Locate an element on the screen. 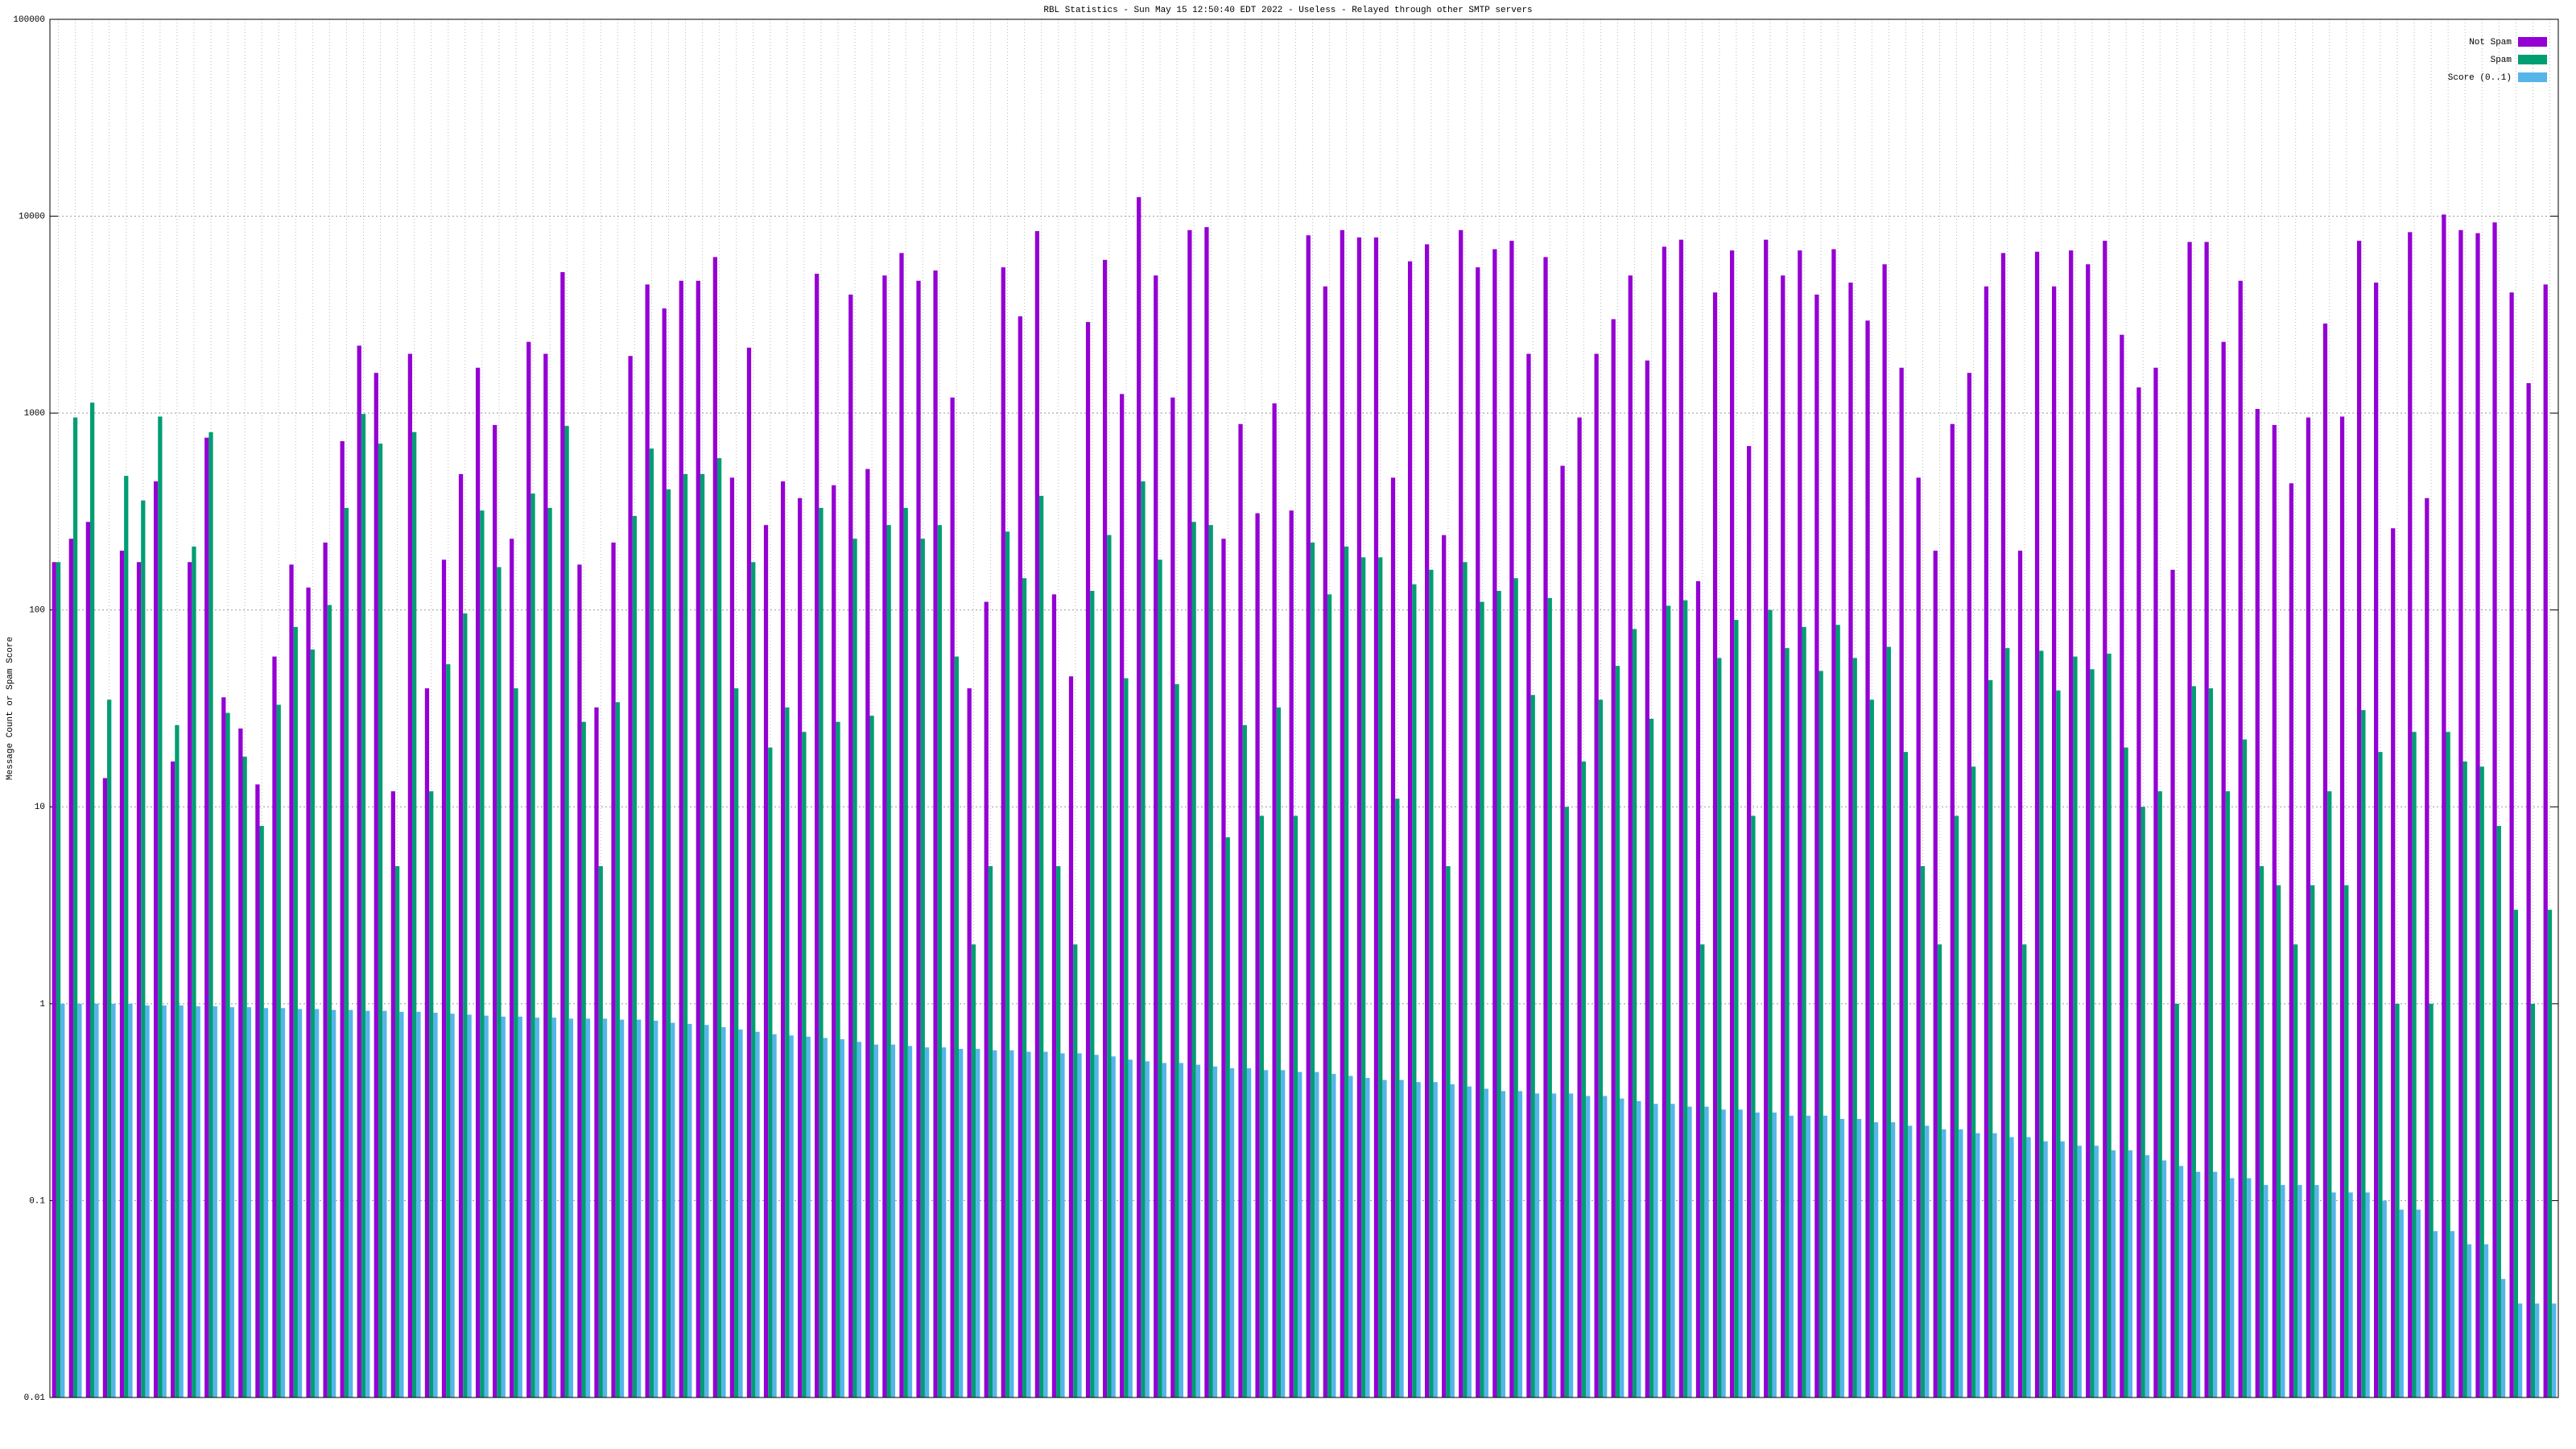 The image size is (2576, 1449). legend-swatch is located at coordinates (2532, 77).